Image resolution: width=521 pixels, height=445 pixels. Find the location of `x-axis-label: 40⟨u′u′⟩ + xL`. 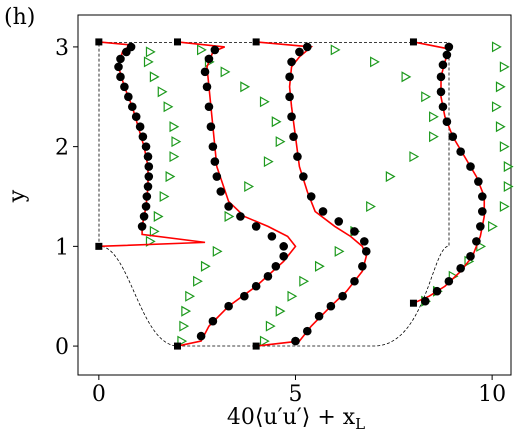

x-axis-label: 40⟨u′u′⟩ + xL is located at coordinates (296, 419).